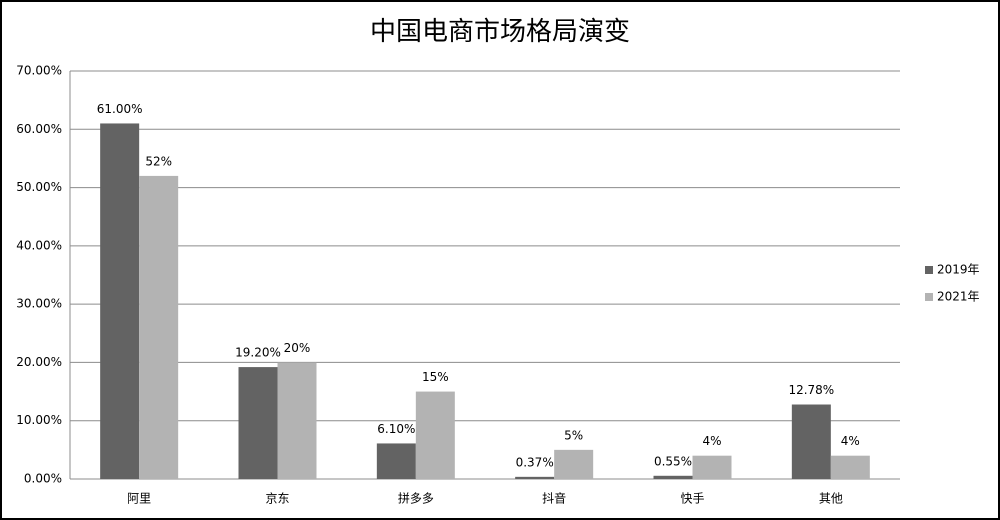 The height and width of the screenshot is (520, 1000). What do you see at coordinates (831, 499) in the screenshot?
I see `x-tick-label: 其他` at bounding box center [831, 499].